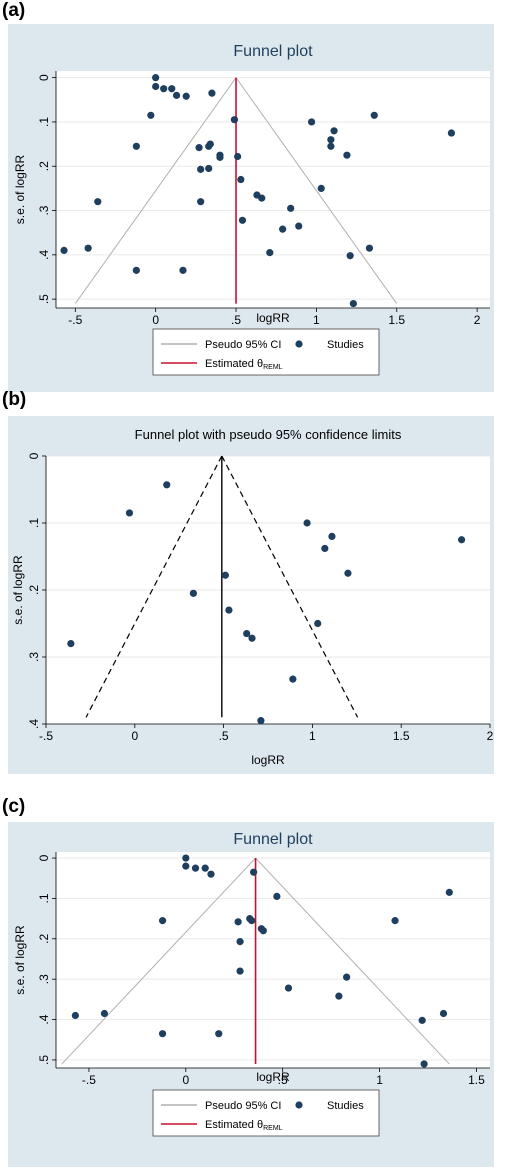 Image resolution: width=505 pixels, height=1170 pixels. What do you see at coordinates (273, 839) in the screenshot?
I see `chart-title: Funnel plot` at bounding box center [273, 839].